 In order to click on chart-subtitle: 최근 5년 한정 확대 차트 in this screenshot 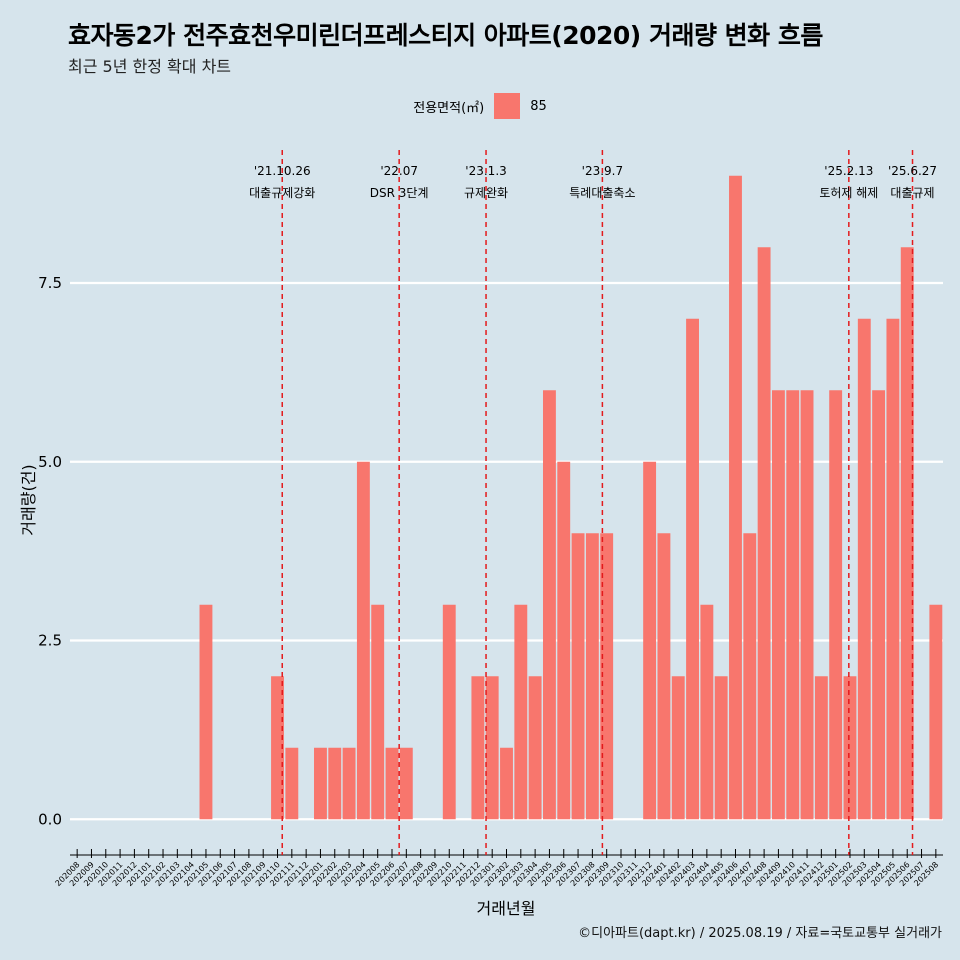, I will do `click(150, 66)`.